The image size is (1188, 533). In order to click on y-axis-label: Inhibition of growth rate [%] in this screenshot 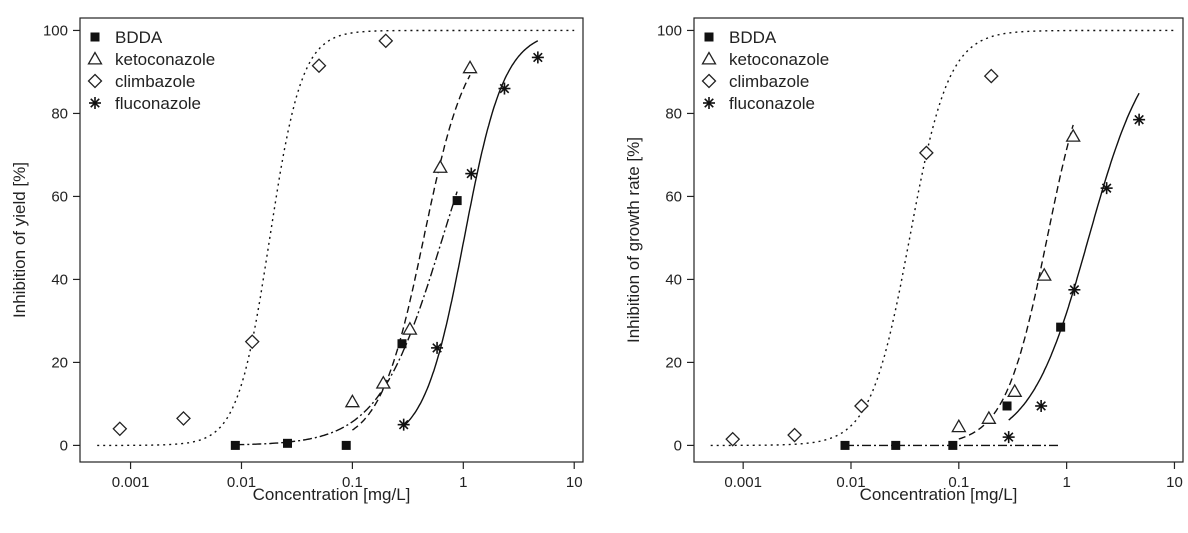, I will do `click(633, 240)`.